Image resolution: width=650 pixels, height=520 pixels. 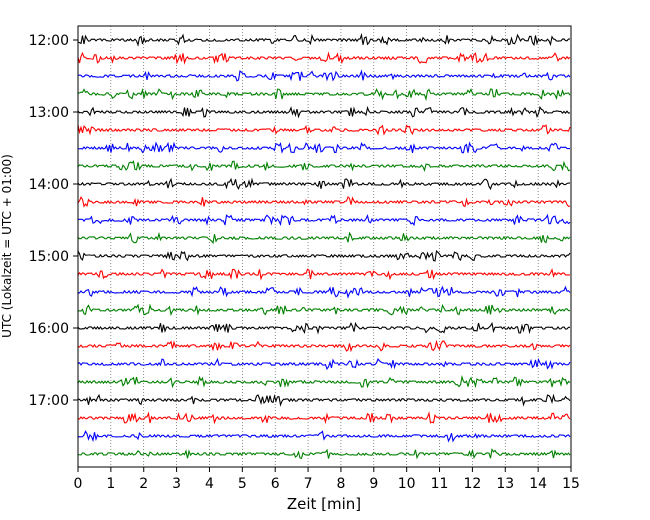 What do you see at coordinates (407, 484) in the screenshot?
I see `x-tick-label-10: 10` at bounding box center [407, 484].